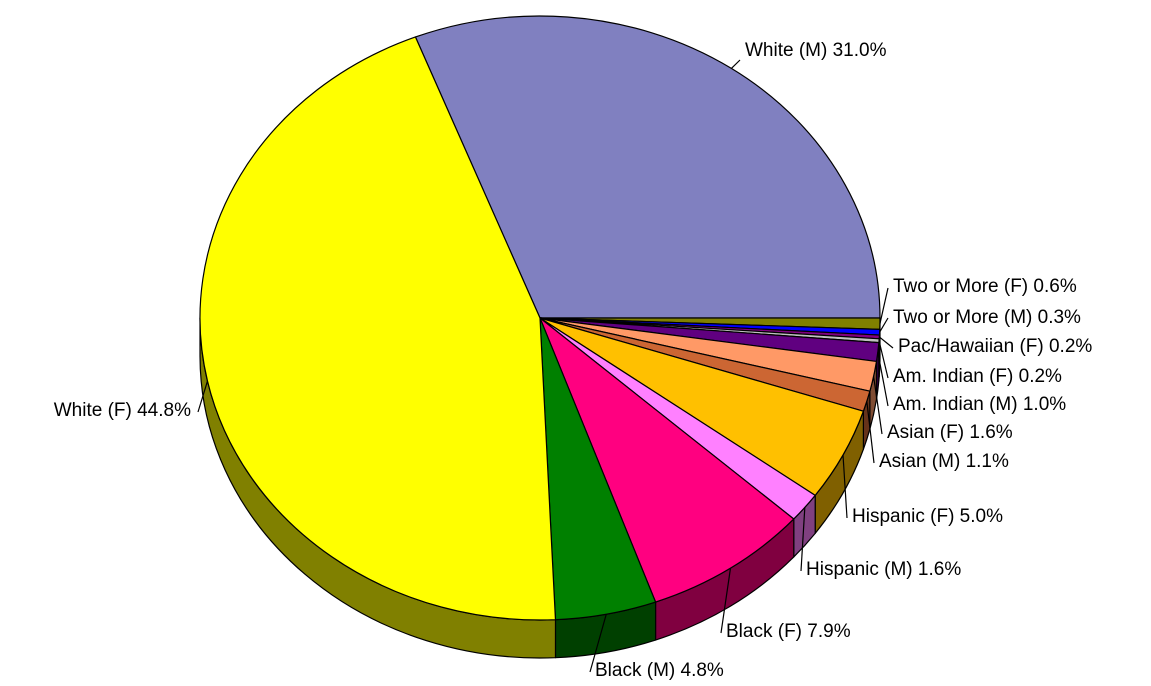  I want to click on slice-label-two-or-more-f-0-6: Two or More (F) 0.6%, so click(985, 286).